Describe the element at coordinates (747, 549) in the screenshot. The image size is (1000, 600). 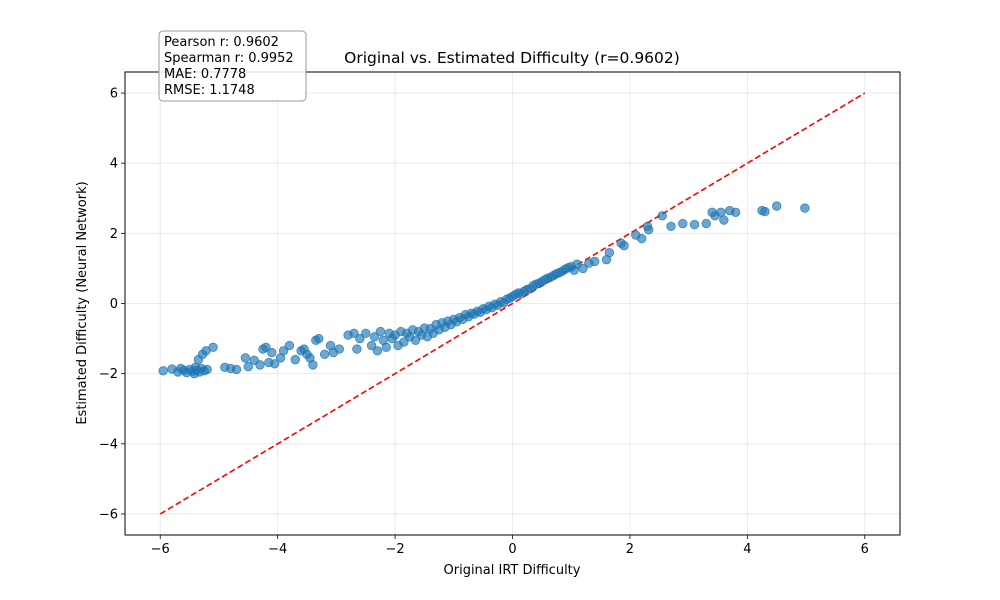
I see `x-tick-label: 4` at that location.